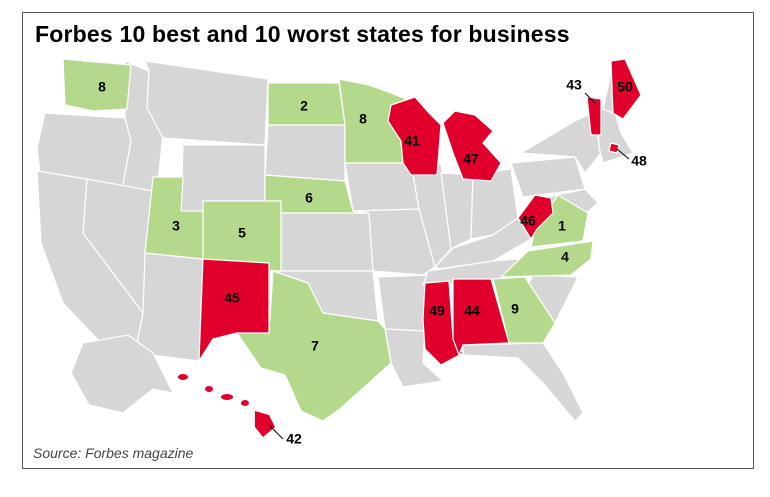 The height and width of the screenshot is (497, 770). Describe the element at coordinates (276, 432) in the screenshot. I see `leader-hawaii` at that location.